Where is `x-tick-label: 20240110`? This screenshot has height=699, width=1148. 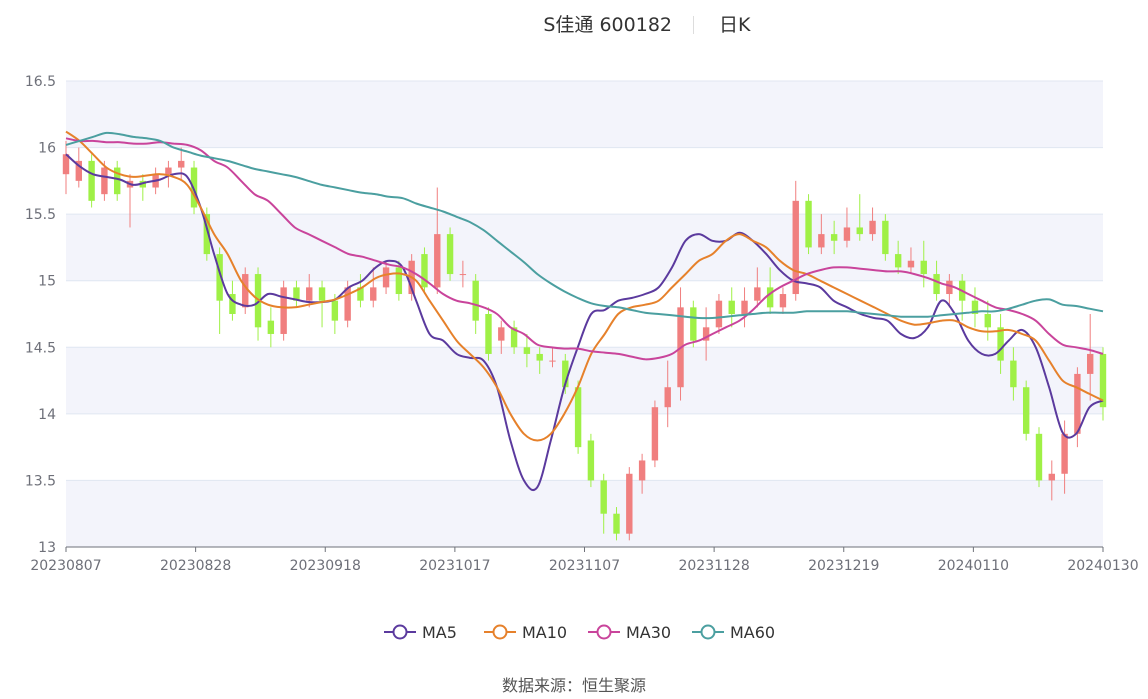
x-tick-label: 20240110 is located at coordinates (973, 566).